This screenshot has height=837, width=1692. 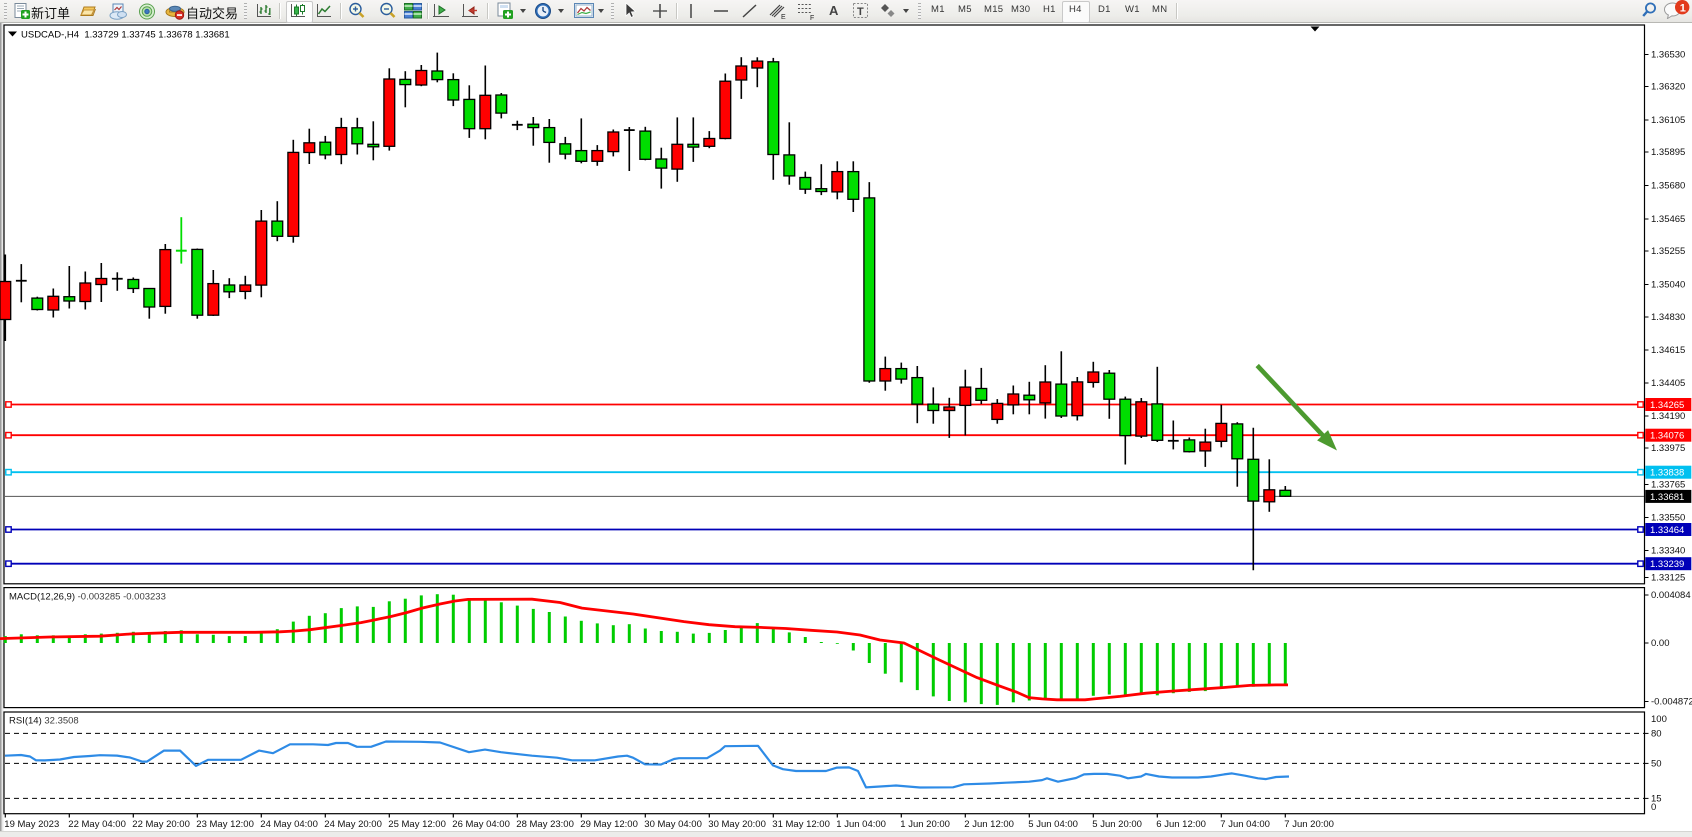 I want to click on svg-text: 1 Jun 04:00, so click(x=861, y=824).